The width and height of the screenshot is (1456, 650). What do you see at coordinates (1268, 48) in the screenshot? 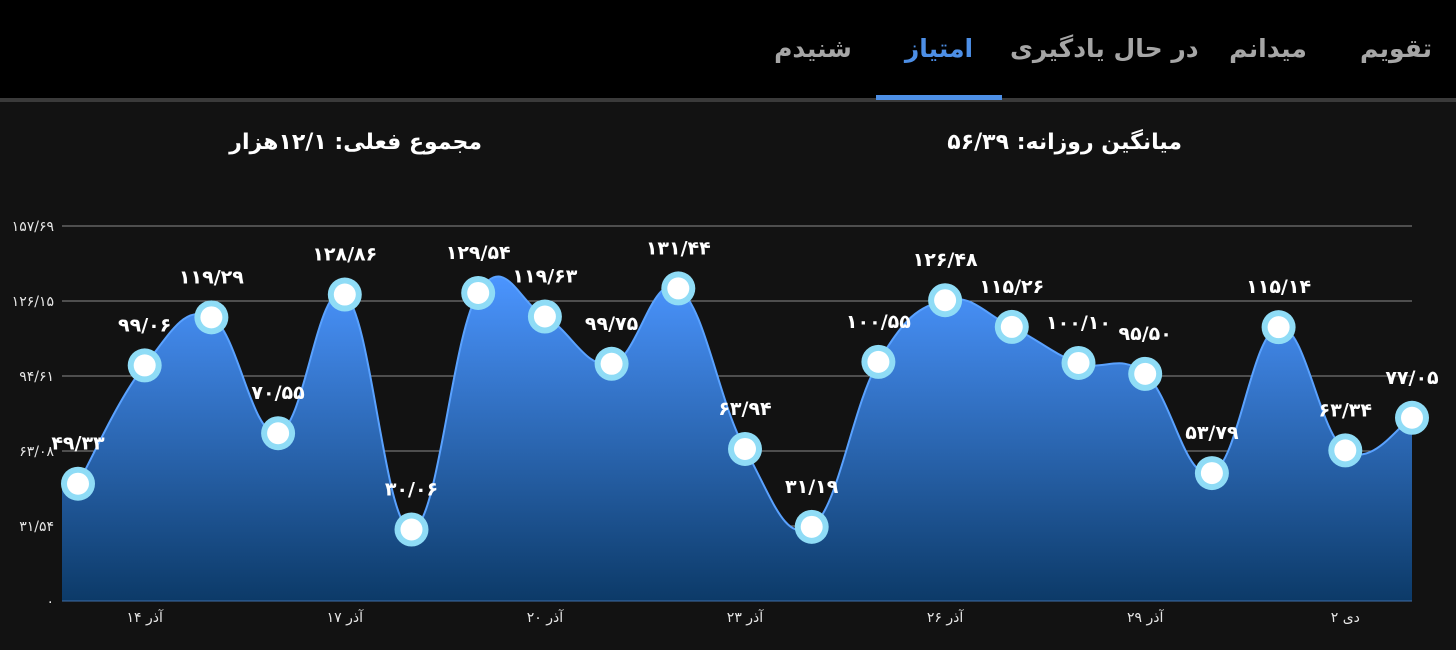
I see `tab-known: میدانم` at bounding box center [1268, 48].